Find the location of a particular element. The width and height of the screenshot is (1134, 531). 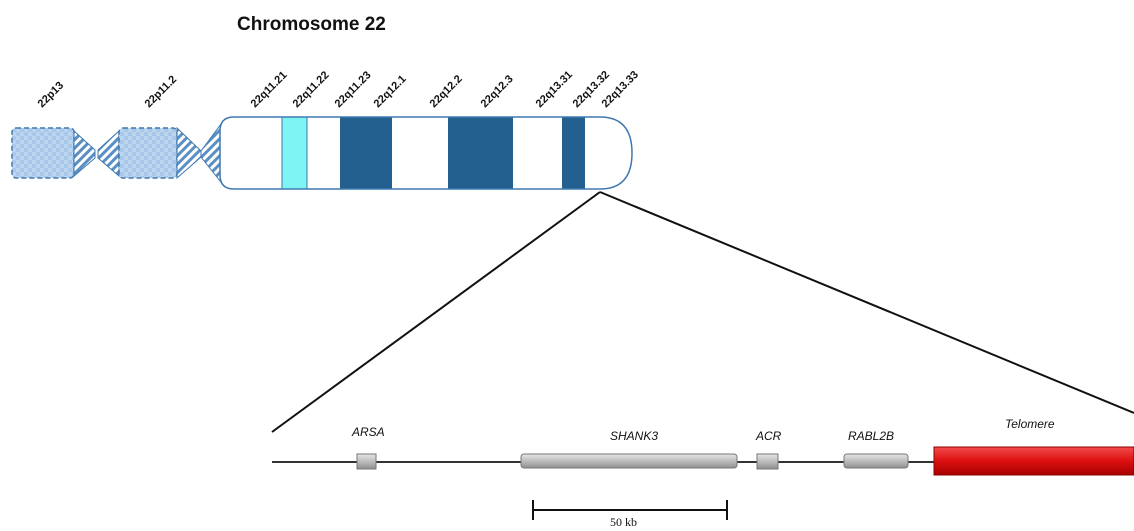

centromere is located at coordinates (189, 153).